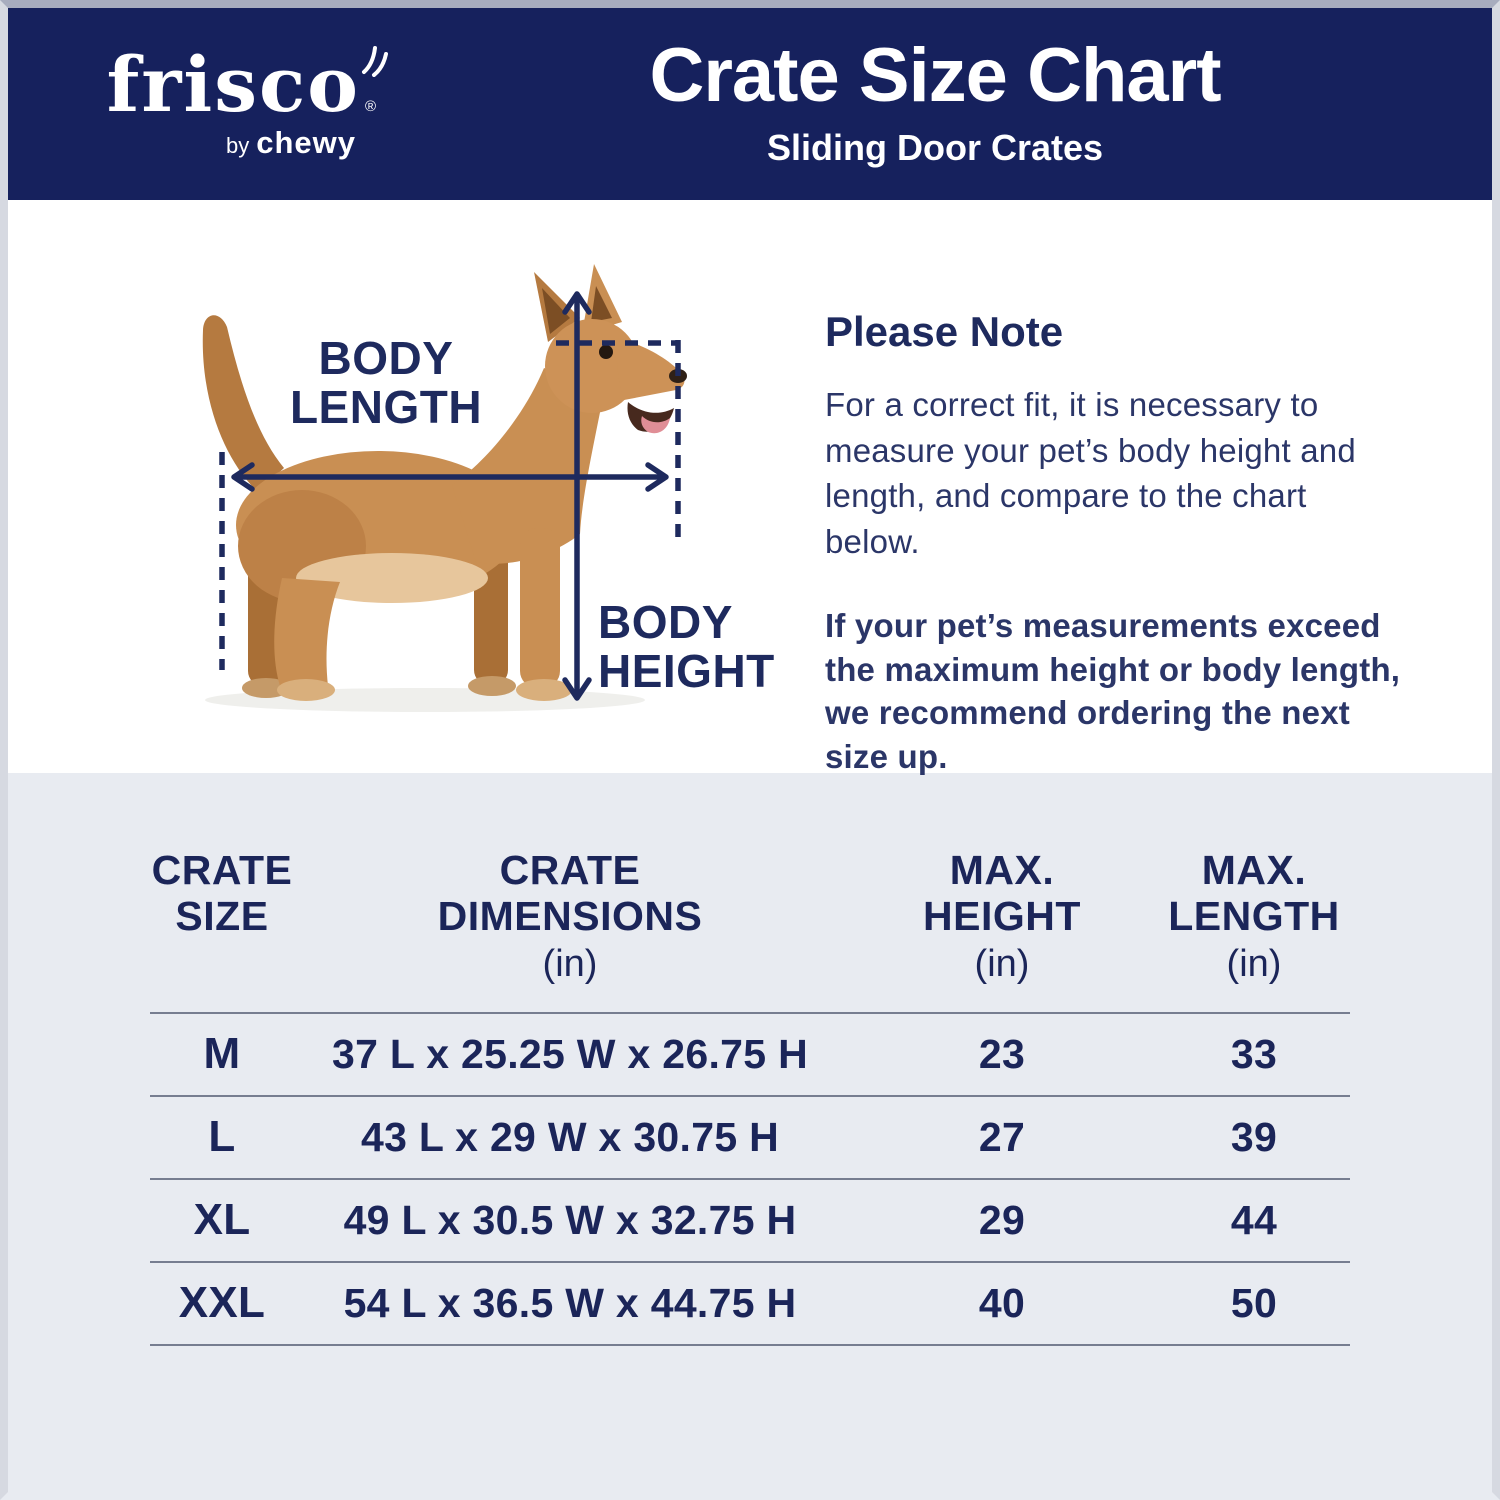 The height and width of the screenshot is (1500, 1500). What do you see at coordinates (1002, 1219) in the screenshot?
I see `max-height-value: 29` at bounding box center [1002, 1219].